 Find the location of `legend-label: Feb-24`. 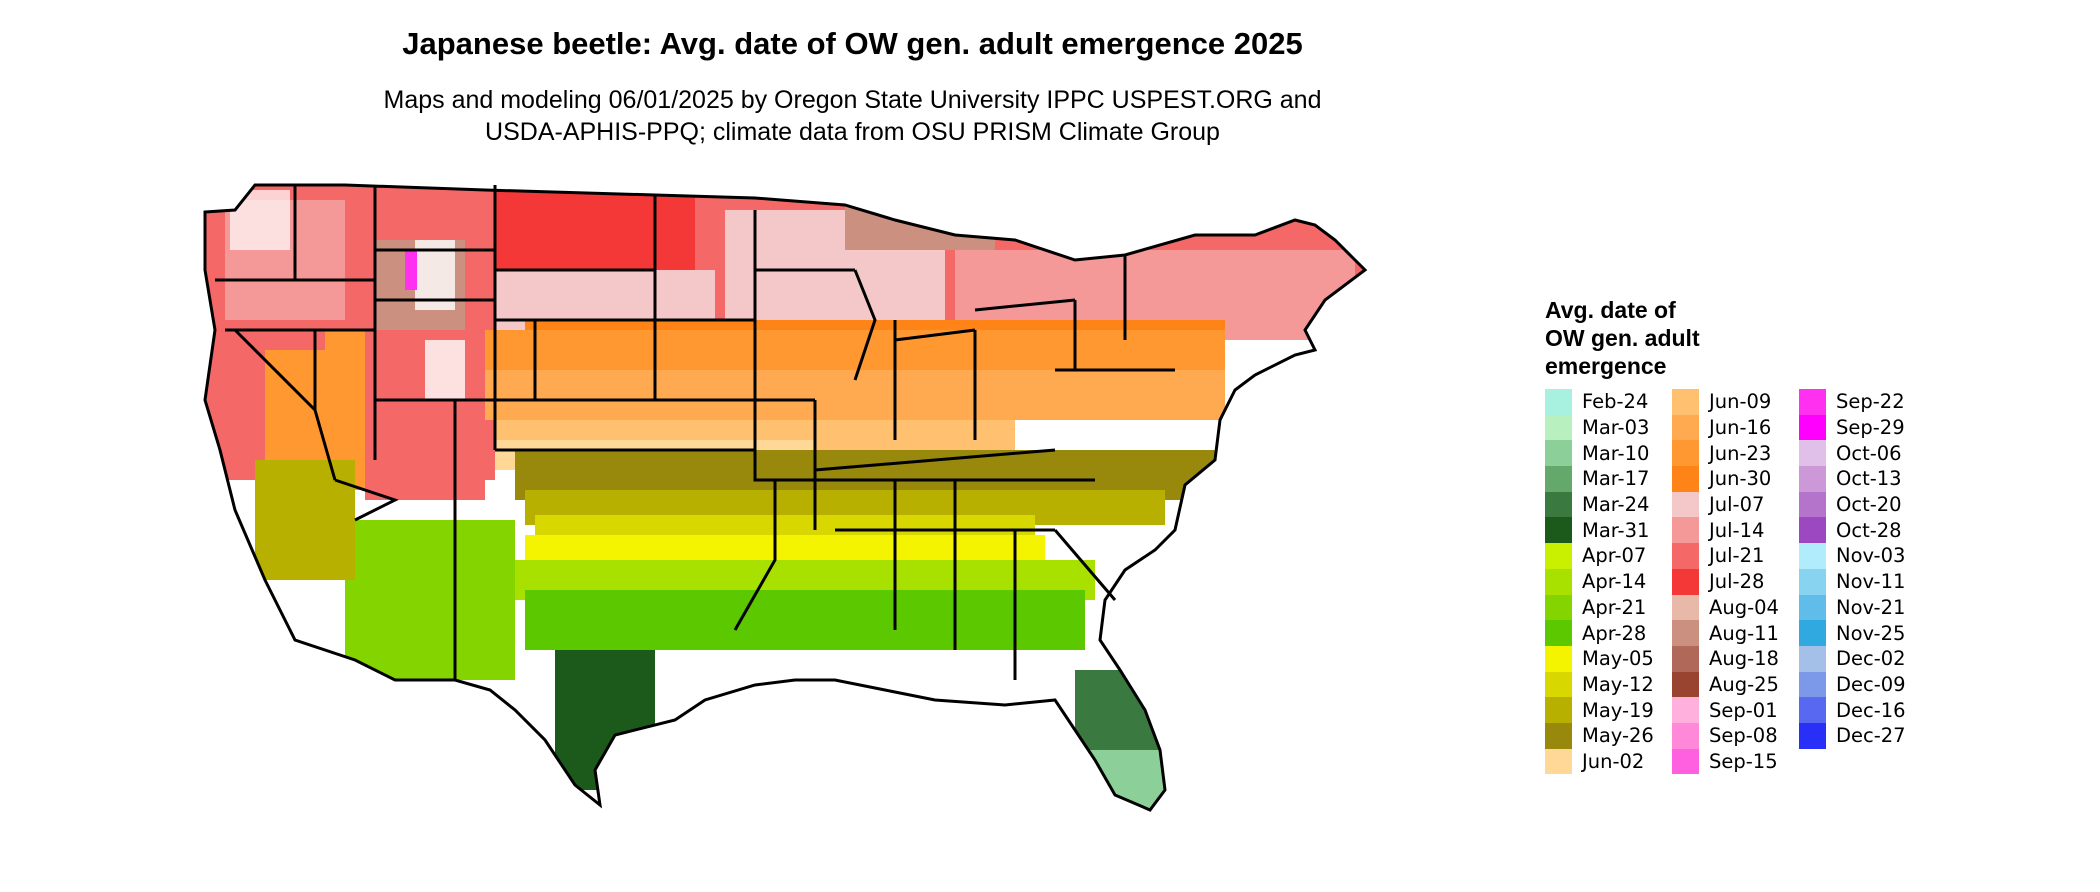

legend-label: Feb-24 is located at coordinates (1615, 402).